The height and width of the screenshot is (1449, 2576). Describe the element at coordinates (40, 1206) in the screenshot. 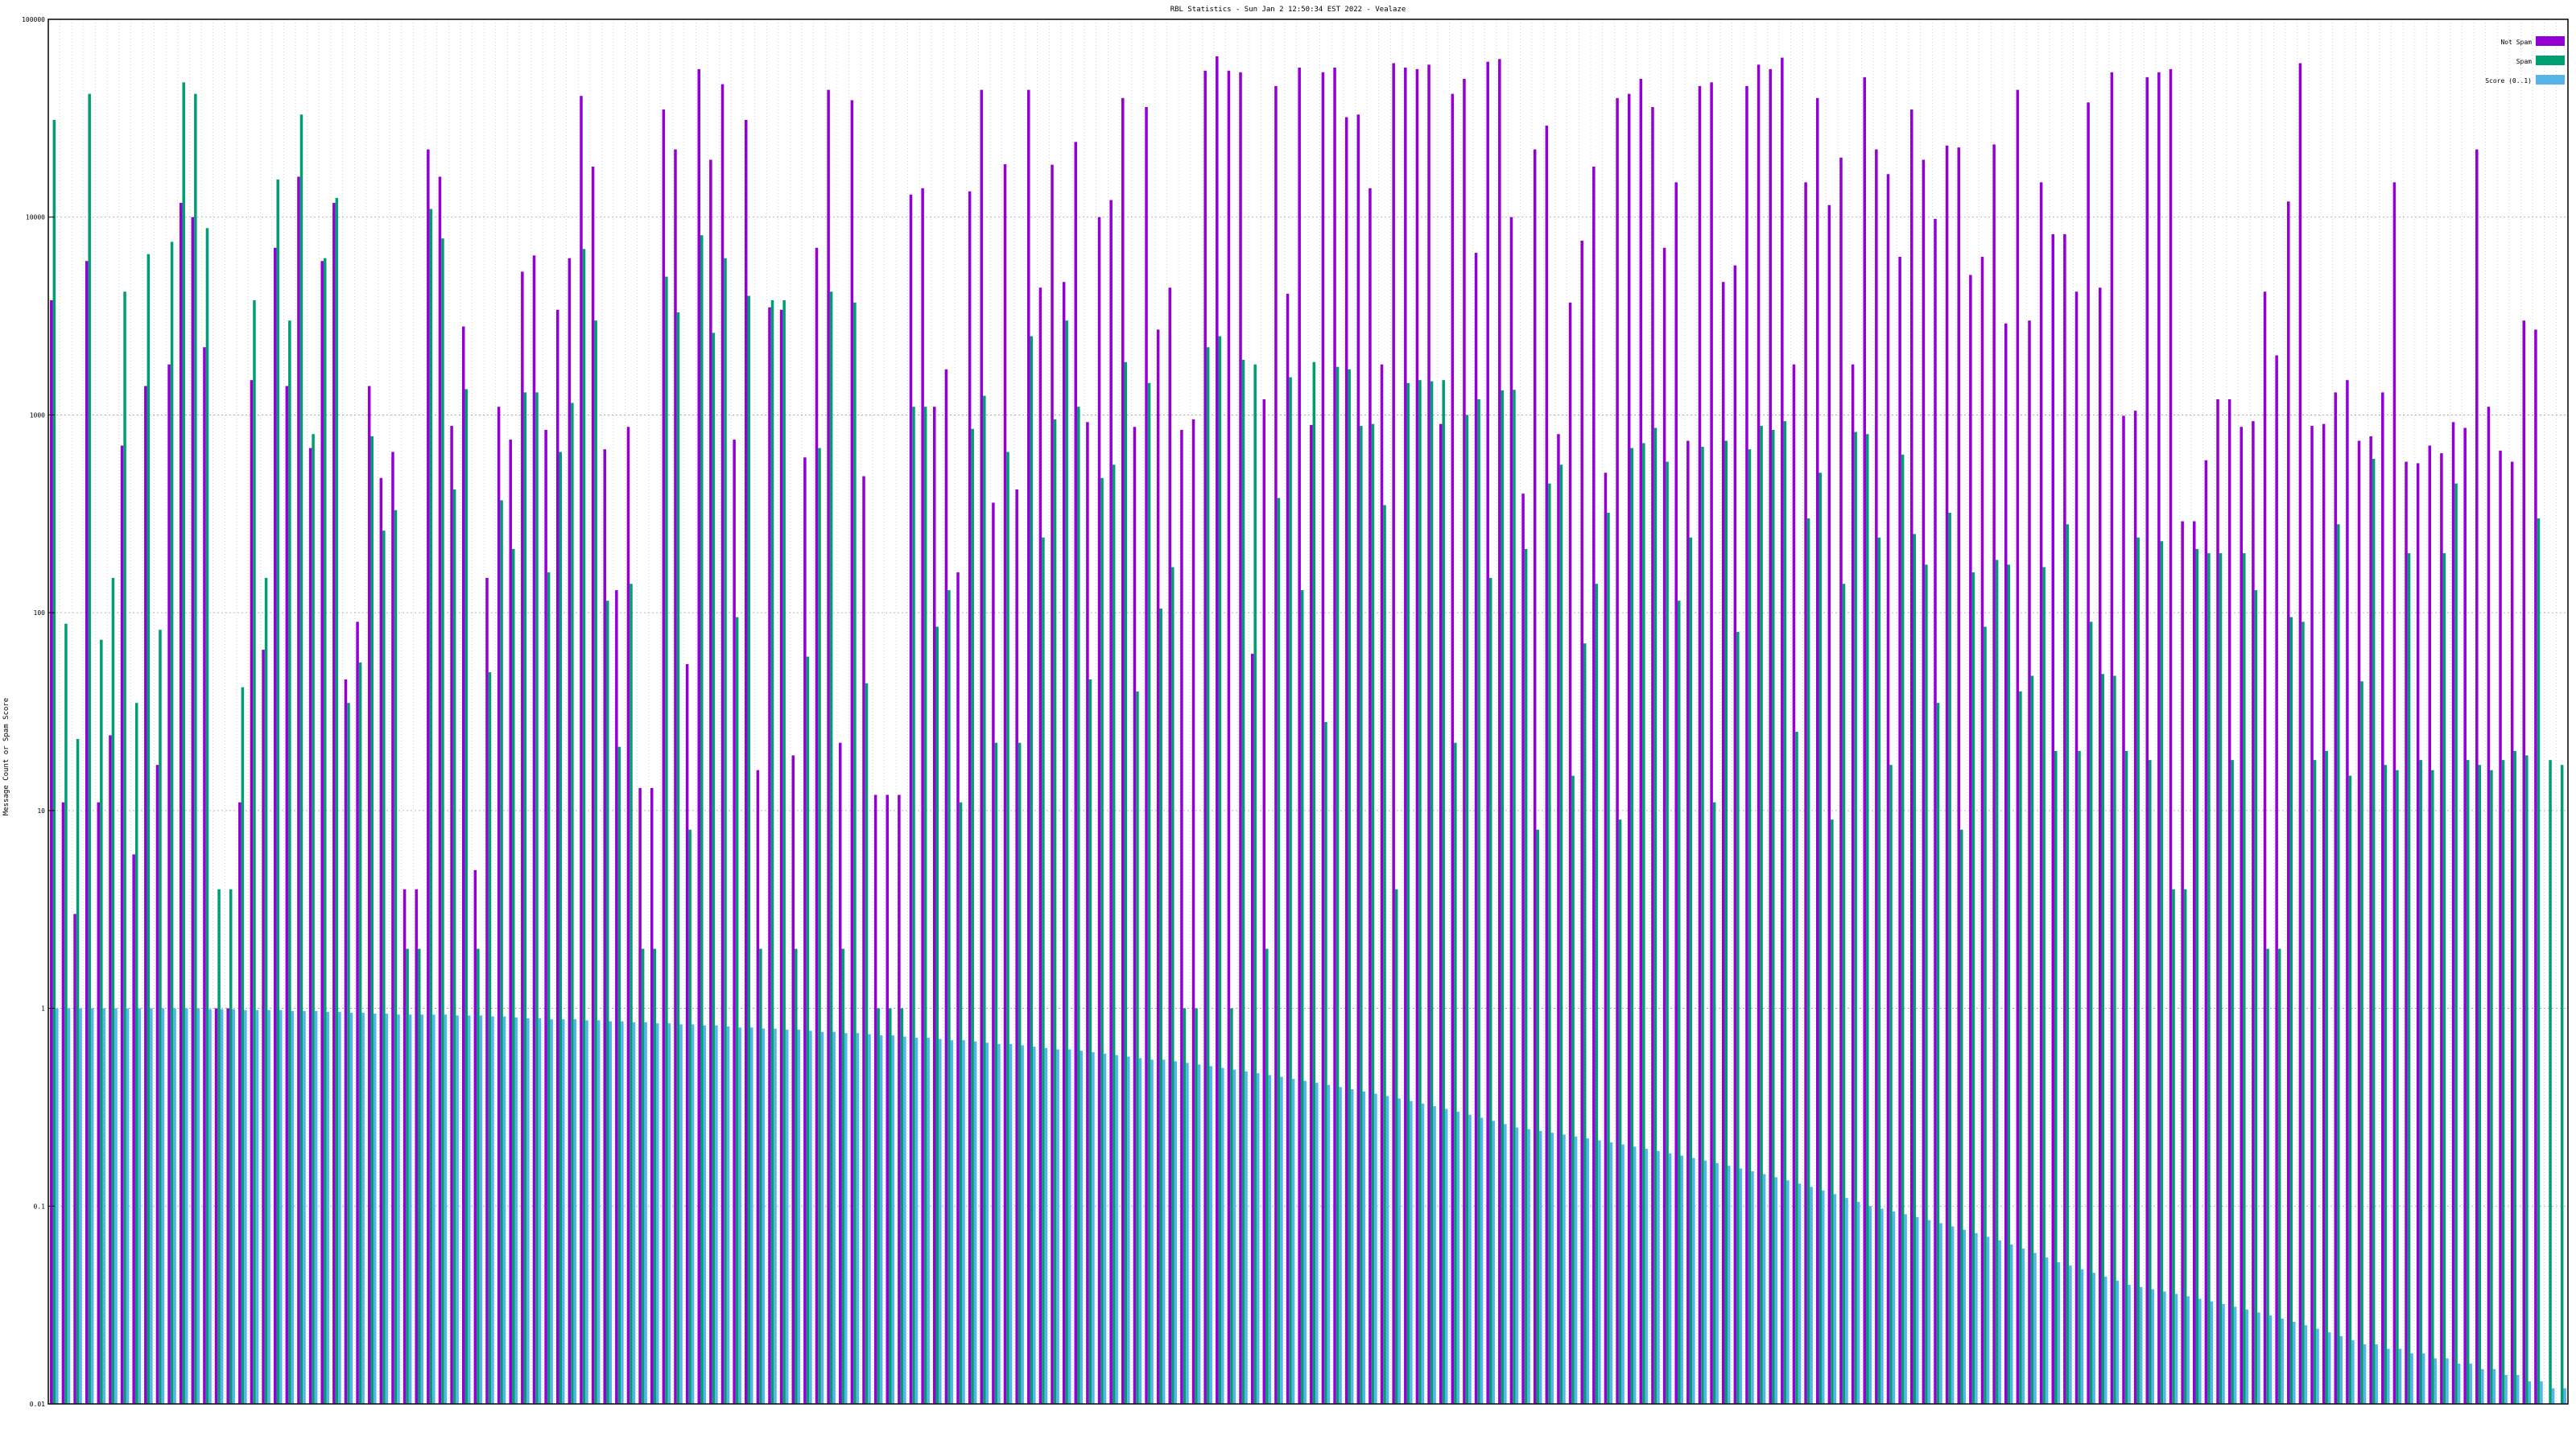

I see `y-tick-label: 0.1` at that location.